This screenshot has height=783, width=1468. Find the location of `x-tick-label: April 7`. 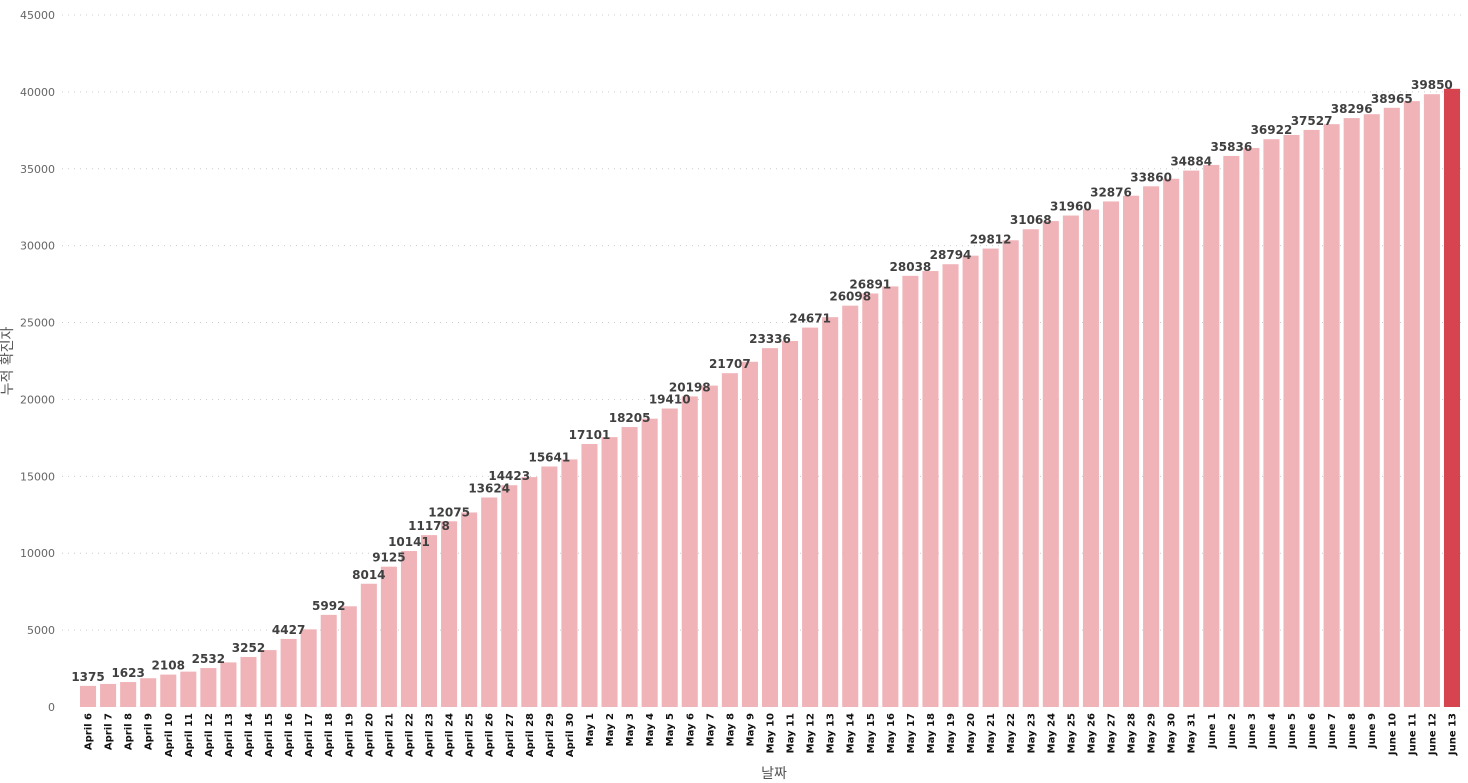

x-tick-label: April 7 is located at coordinates (109, 731).